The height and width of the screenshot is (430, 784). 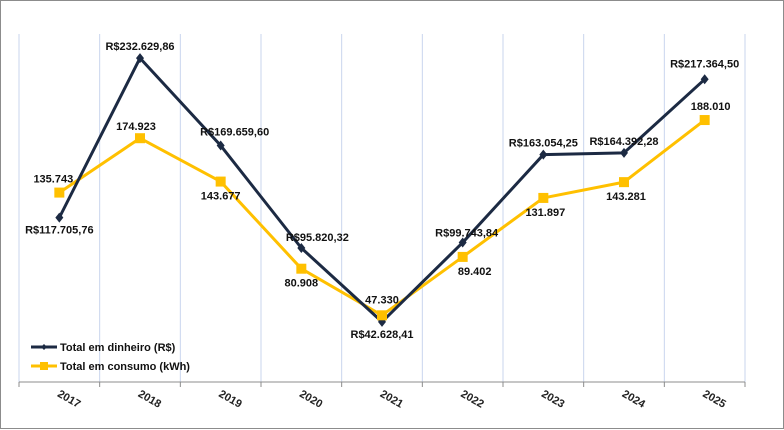 I want to click on x-tick-label: 2023, so click(x=552, y=399).